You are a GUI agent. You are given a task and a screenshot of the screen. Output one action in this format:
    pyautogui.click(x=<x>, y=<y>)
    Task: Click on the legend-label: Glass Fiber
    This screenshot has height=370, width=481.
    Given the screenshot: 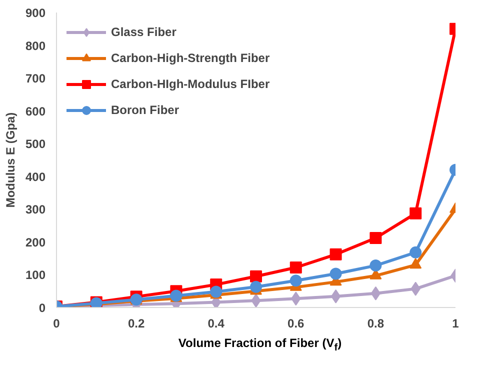 What is the action you would take?
    pyautogui.click(x=143, y=32)
    